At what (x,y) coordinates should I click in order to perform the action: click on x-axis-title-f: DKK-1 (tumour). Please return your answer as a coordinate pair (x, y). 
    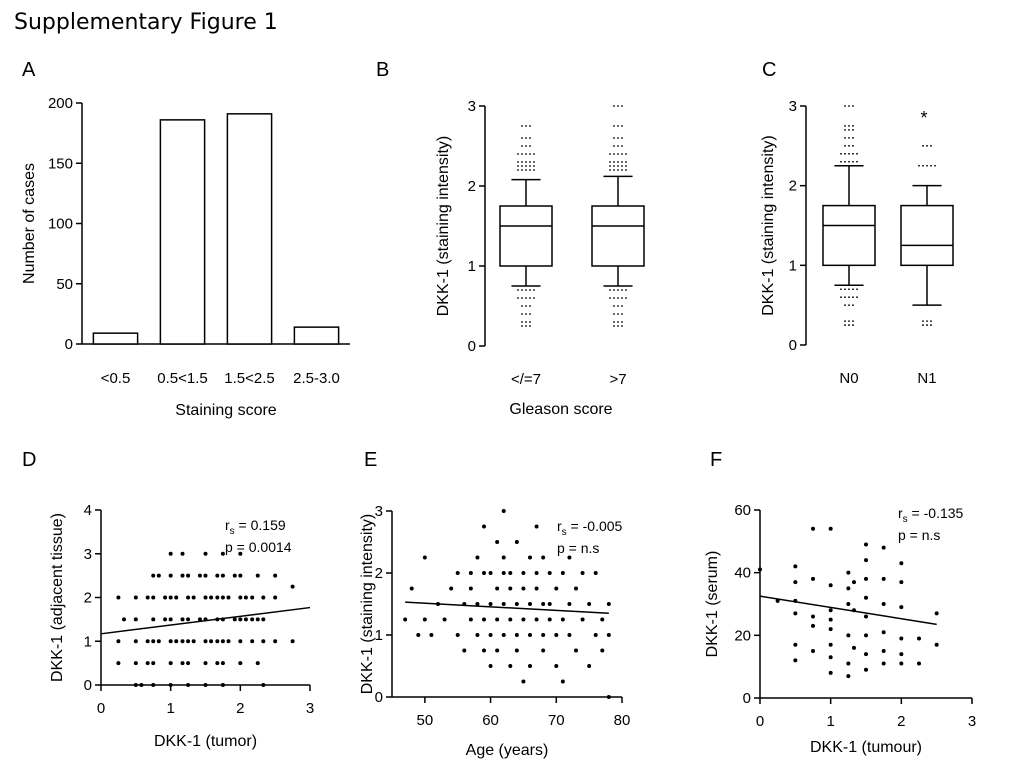
    Looking at the image, I should click on (866, 747).